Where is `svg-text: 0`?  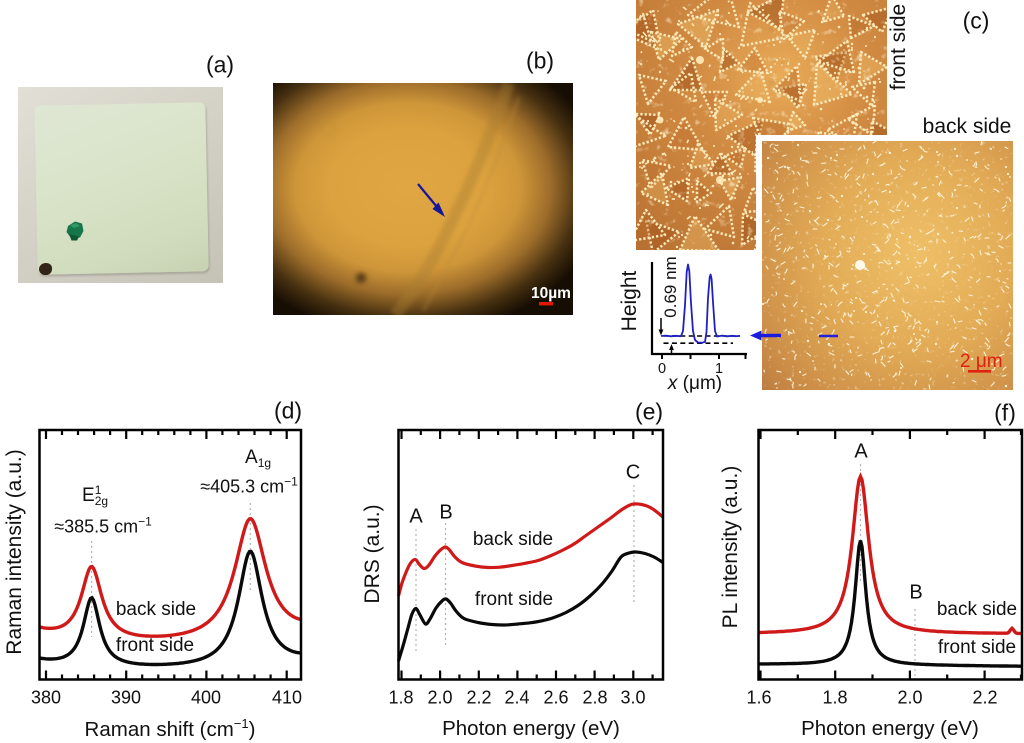 svg-text: 0 is located at coordinates (662, 369).